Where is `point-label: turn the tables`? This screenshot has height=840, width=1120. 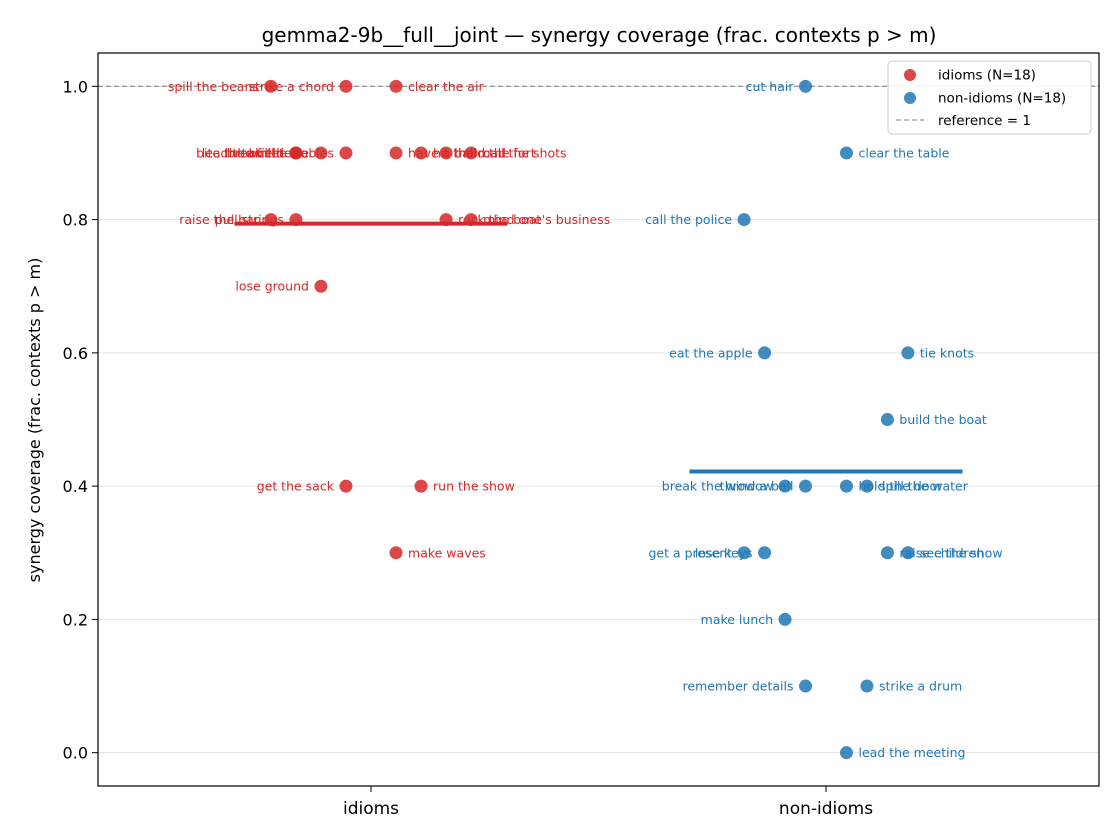
point-label: turn the tables is located at coordinates (288, 152).